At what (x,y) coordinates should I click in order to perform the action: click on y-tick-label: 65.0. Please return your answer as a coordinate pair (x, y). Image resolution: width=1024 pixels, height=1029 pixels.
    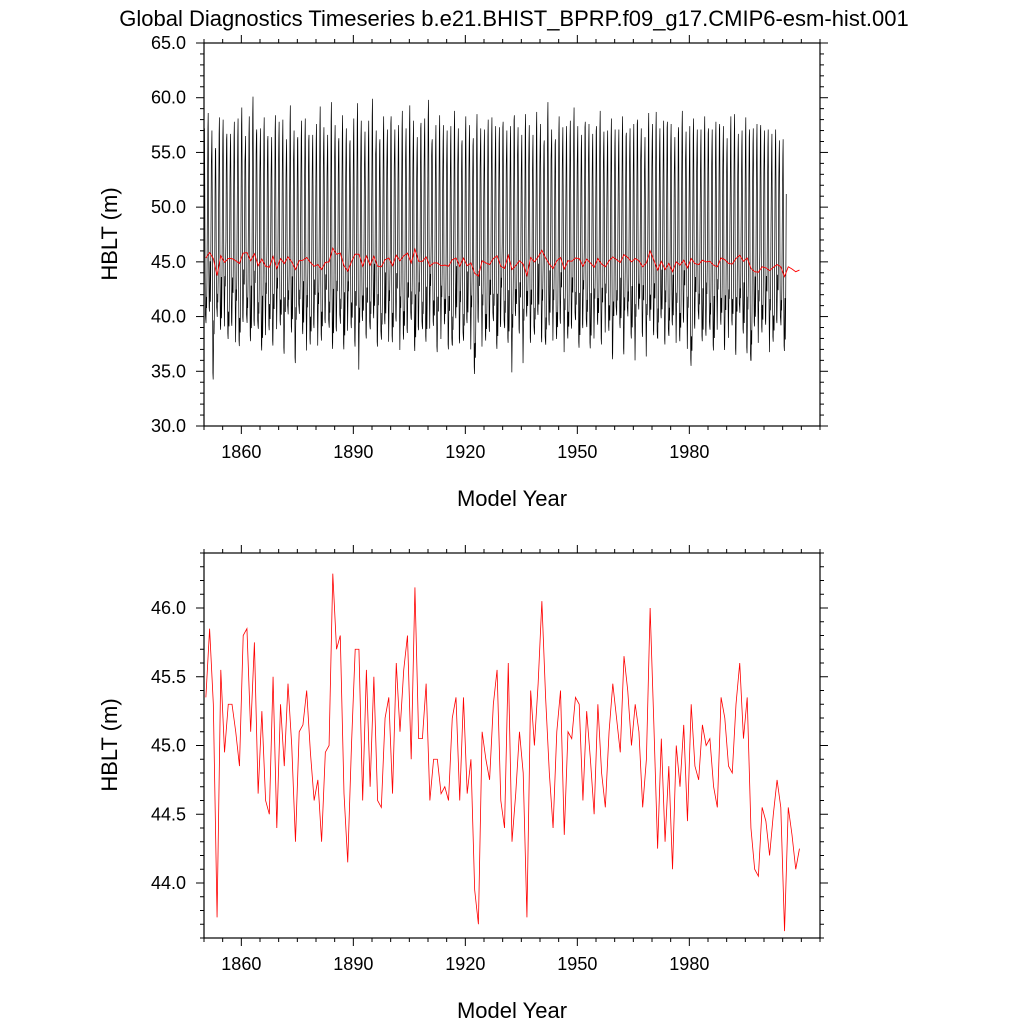
    Looking at the image, I should click on (168, 43).